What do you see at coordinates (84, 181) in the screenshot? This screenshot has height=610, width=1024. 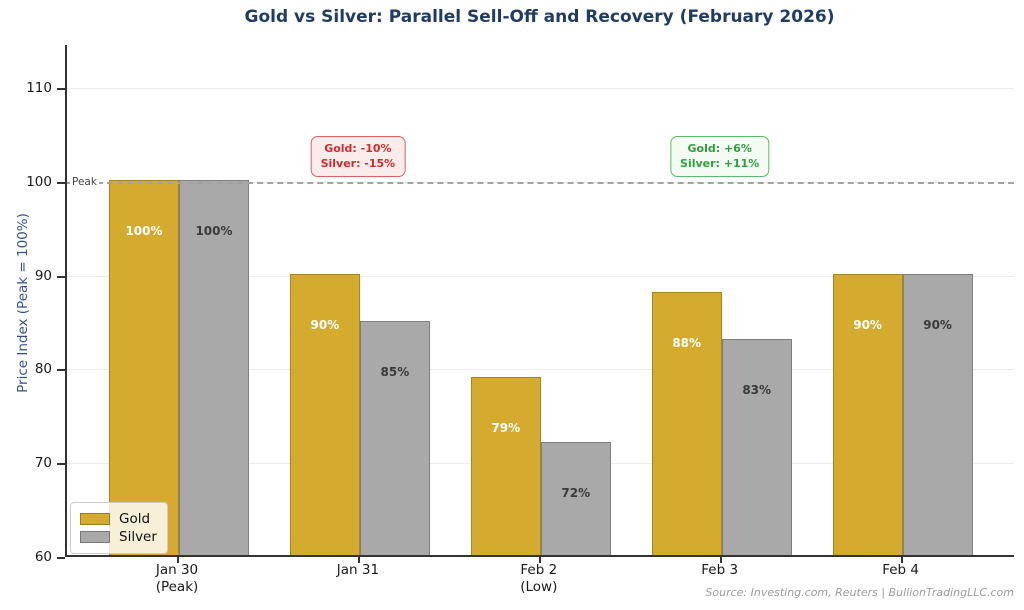 I see `peak-line-label: Peak` at bounding box center [84, 181].